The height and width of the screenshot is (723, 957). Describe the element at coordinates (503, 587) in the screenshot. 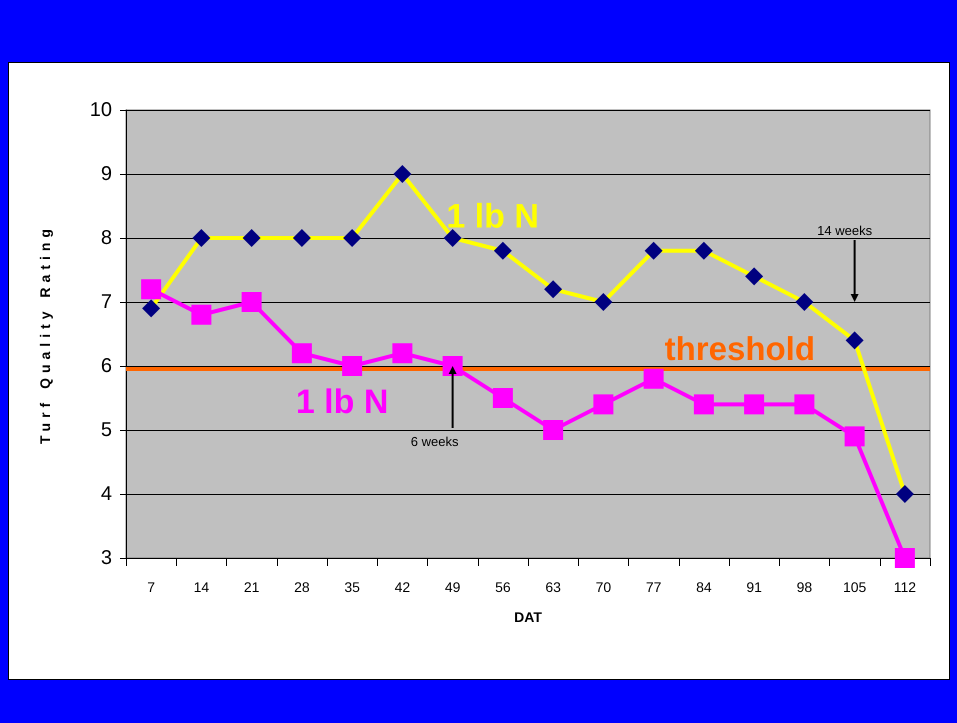

I see `x-tick-label: 56` at that location.